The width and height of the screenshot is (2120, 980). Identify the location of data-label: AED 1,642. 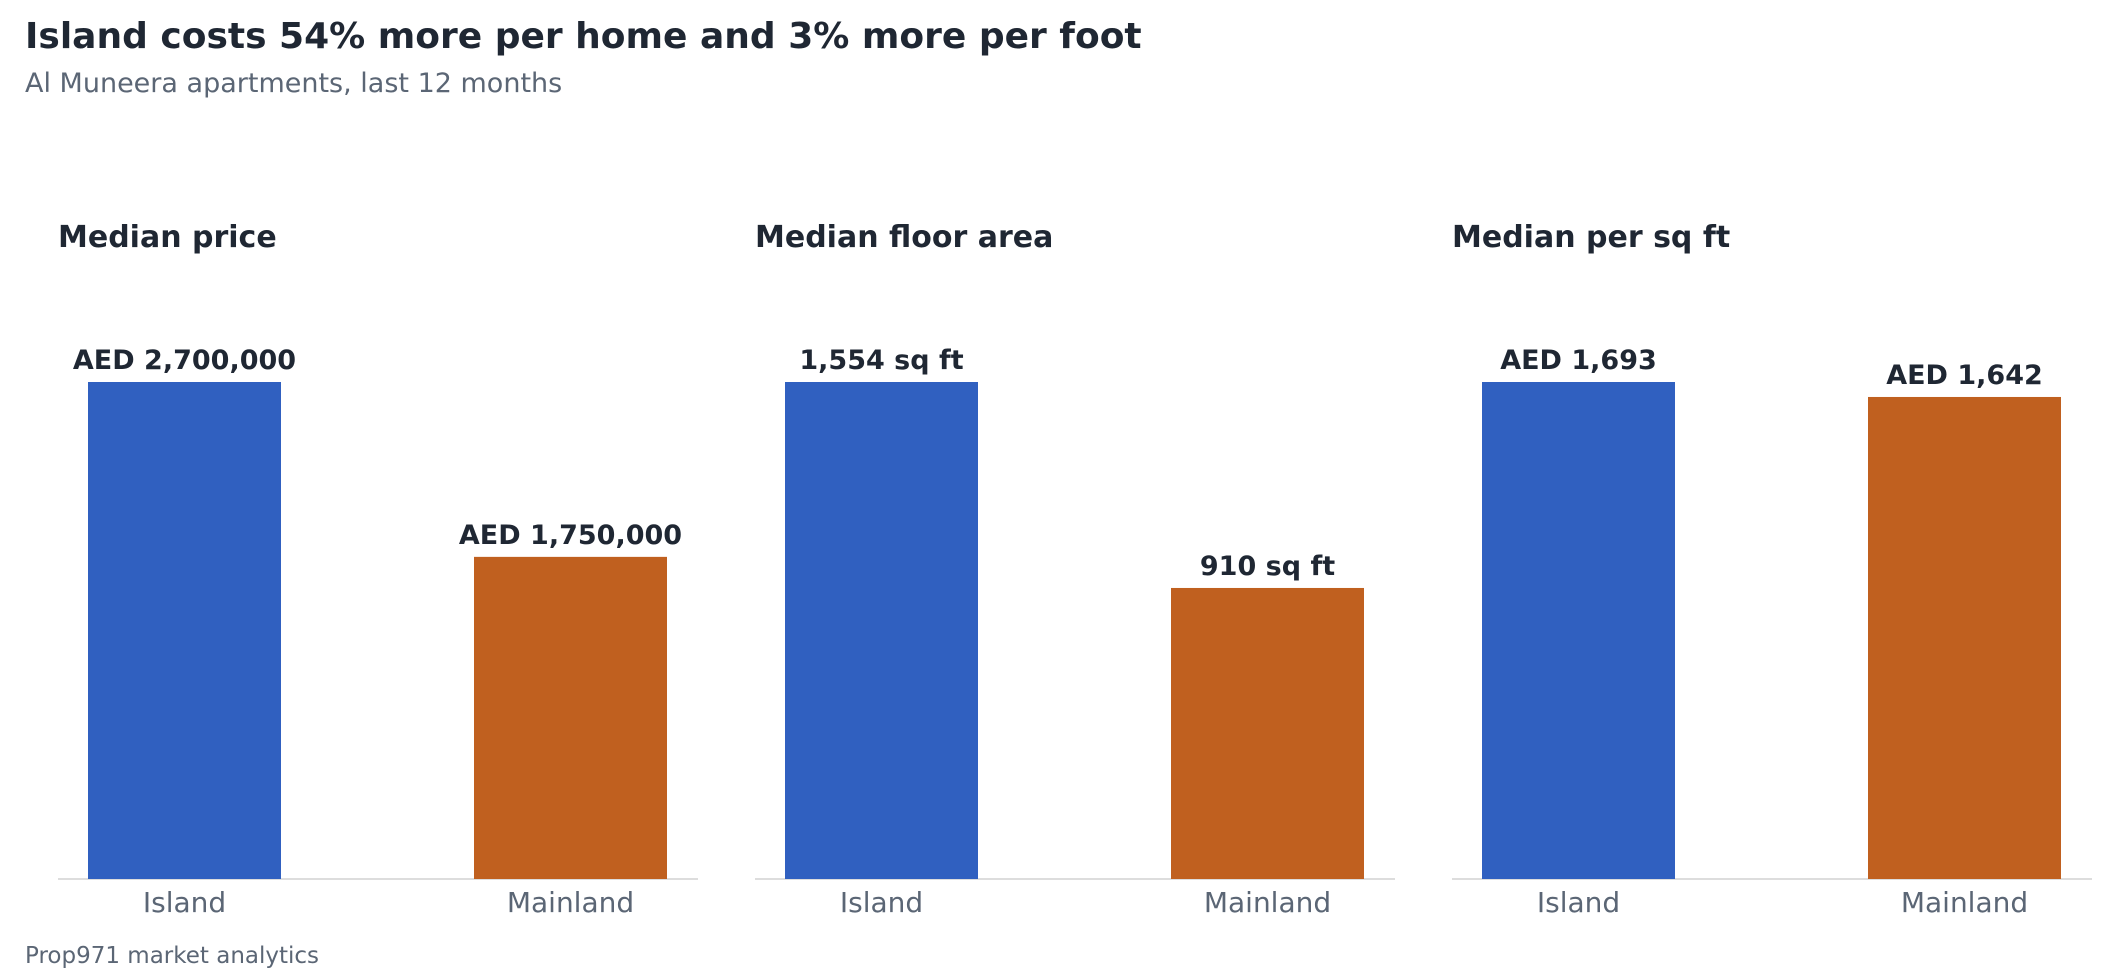
(1964, 375).